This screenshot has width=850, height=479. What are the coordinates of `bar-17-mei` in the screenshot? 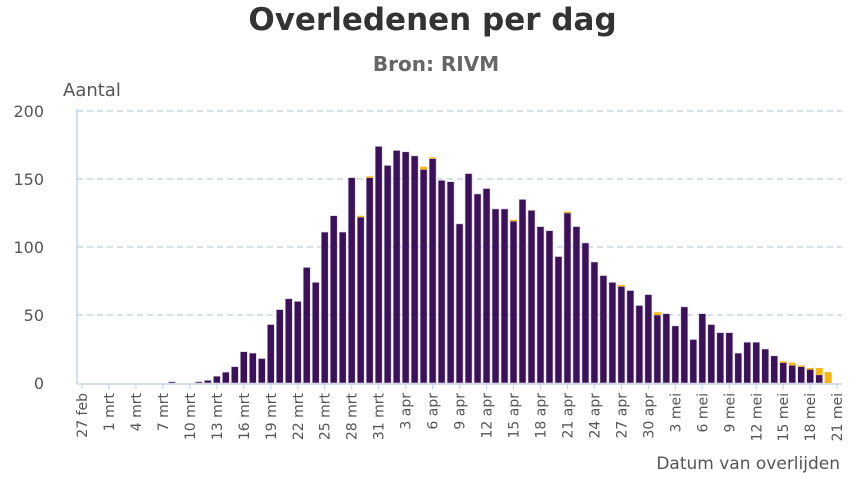 It's located at (801, 375).